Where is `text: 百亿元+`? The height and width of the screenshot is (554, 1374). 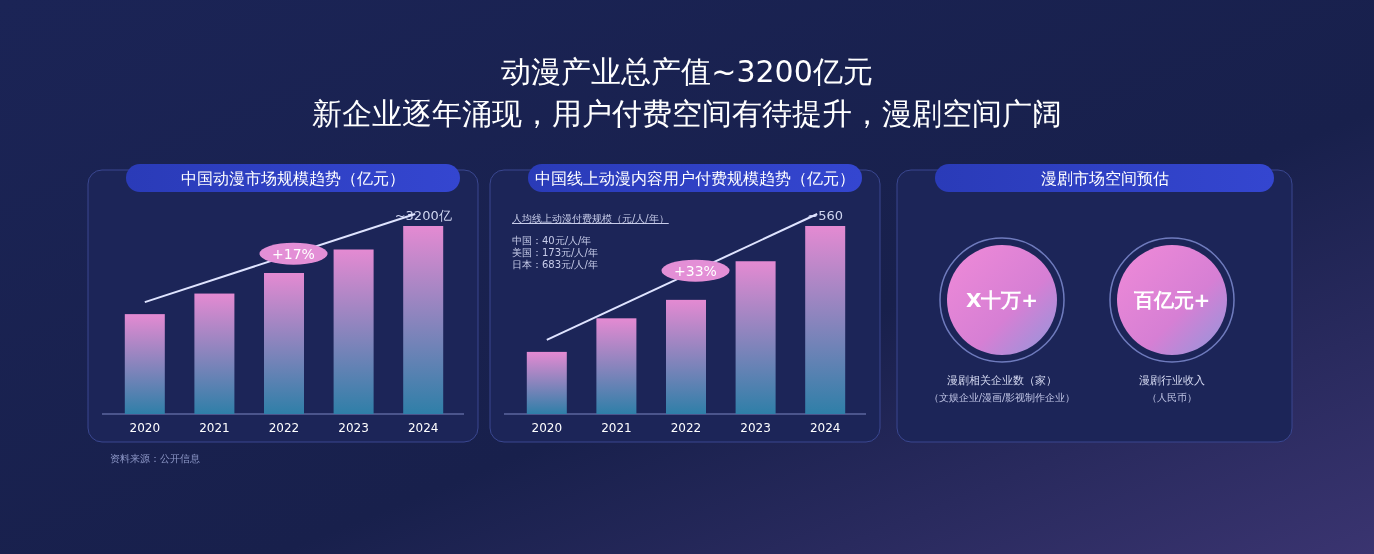 text: 百亿元+ is located at coordinates (1171, 300).